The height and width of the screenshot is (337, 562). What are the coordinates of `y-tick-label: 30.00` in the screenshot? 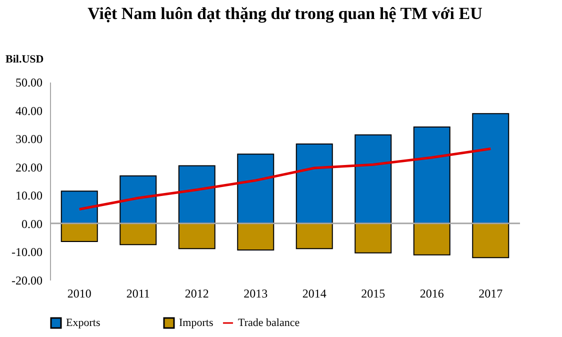 It's located at (29, 139).